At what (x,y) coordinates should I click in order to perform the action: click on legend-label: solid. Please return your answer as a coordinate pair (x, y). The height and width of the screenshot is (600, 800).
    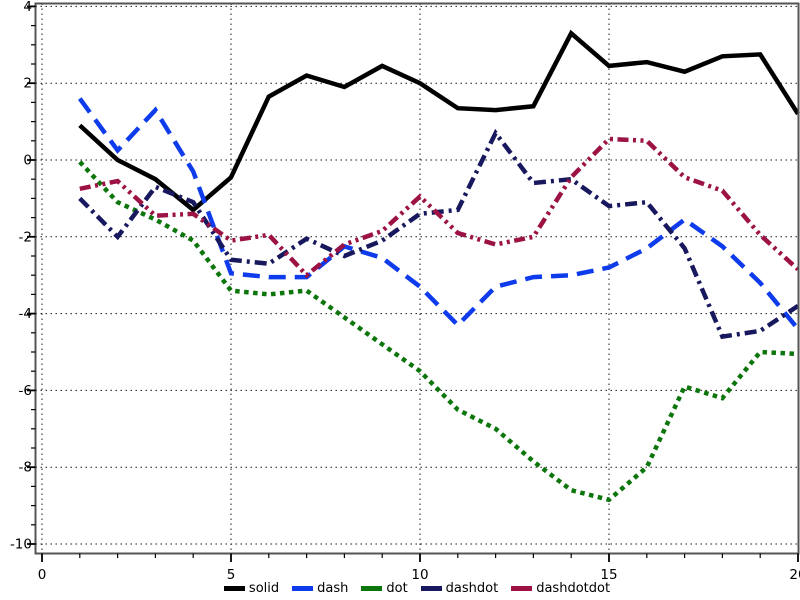
    Looking at the image, I should click on (264, 588).